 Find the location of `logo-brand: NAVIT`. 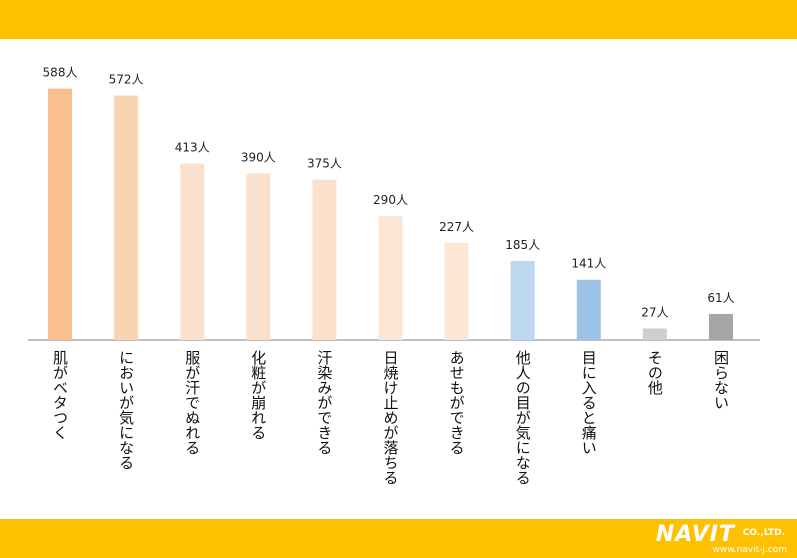

logo-brand: NAVIT is located at coordinates (695, 534).